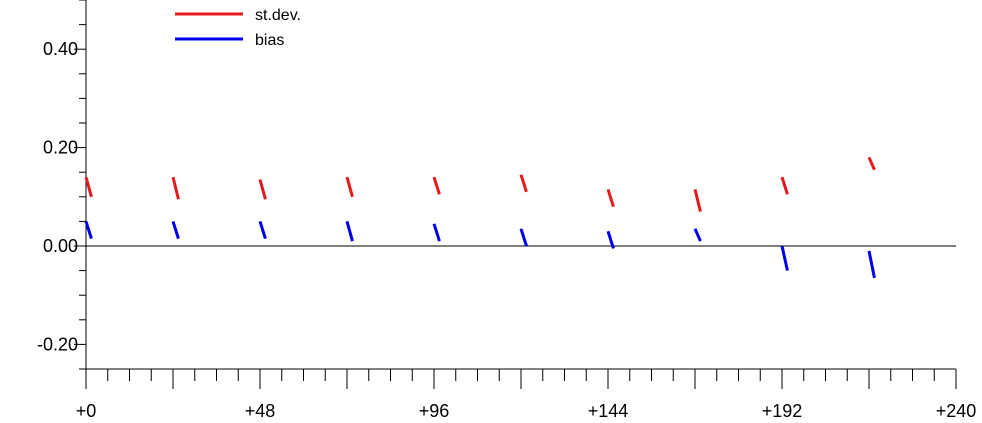 The image size is (982, 423). Describe the element at coordinates (60, 148) in the screenshot. I see `y-tick-label: 0.20` at that location.